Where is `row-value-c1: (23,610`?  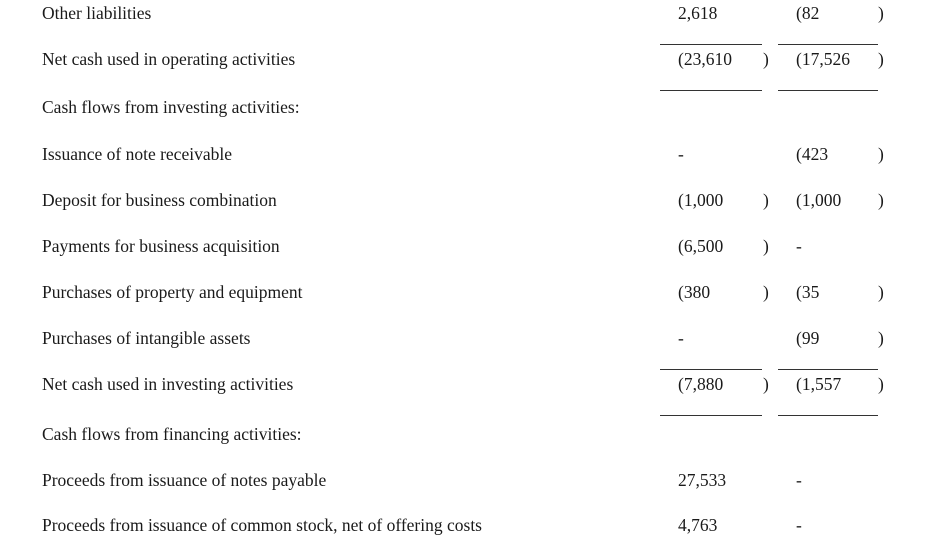
row-value-c1: (23,610 is located at coordinates (705, 59).